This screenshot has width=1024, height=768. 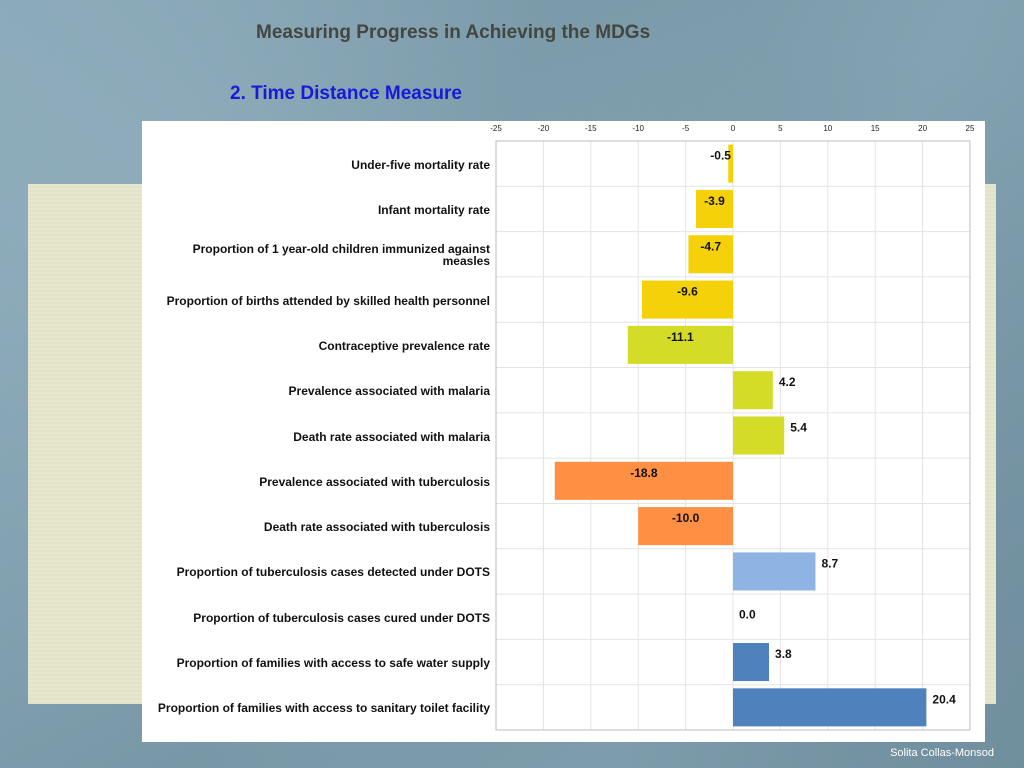 I want to click on category-label: Contraceptive prevalence rate, so click(x=404, y=345).